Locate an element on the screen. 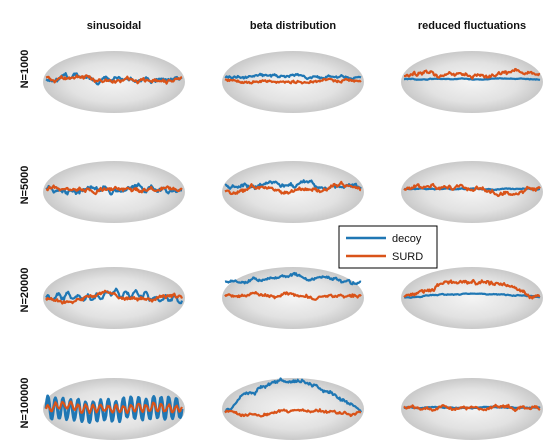  legend: decoy SURD is located at coordinates (388, 247).